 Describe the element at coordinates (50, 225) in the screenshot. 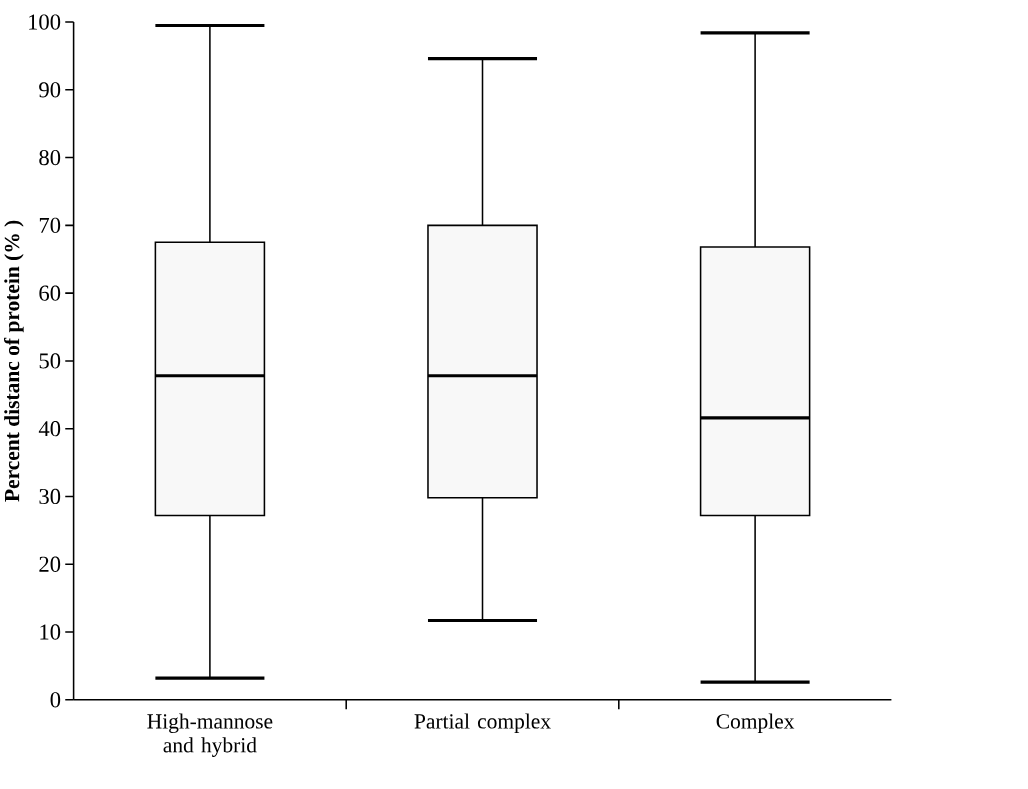

I see `y-tick-label: 70` at that location.